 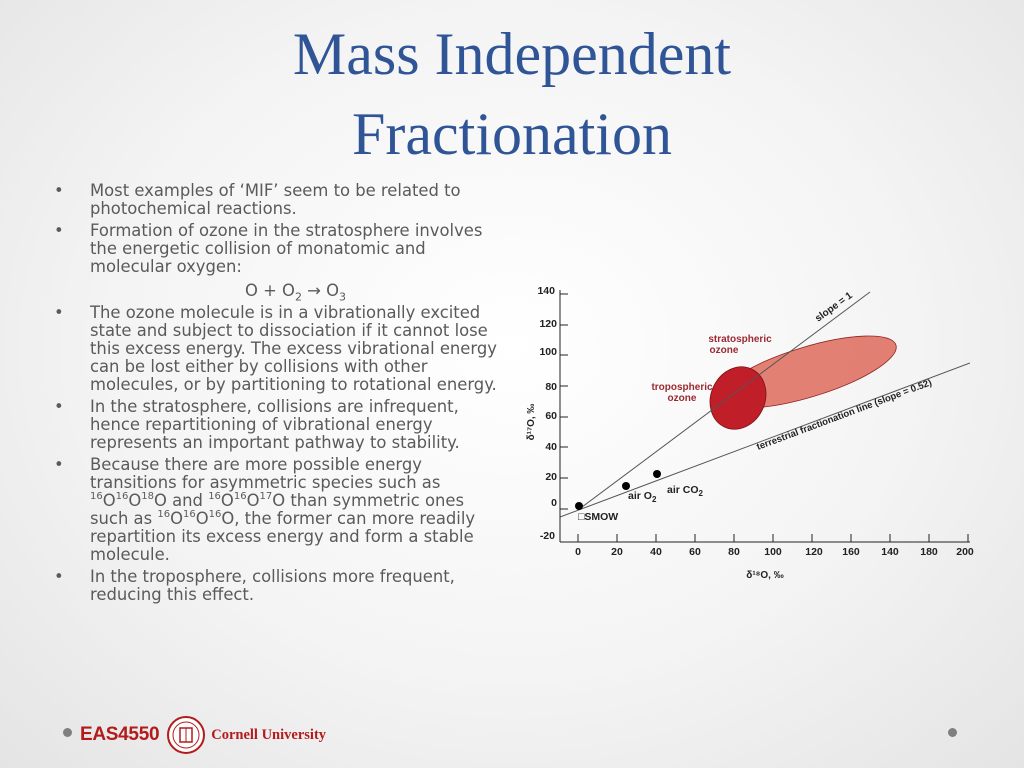 I want to click on air-co2-label: air CO2, so click(x=685, y=491).